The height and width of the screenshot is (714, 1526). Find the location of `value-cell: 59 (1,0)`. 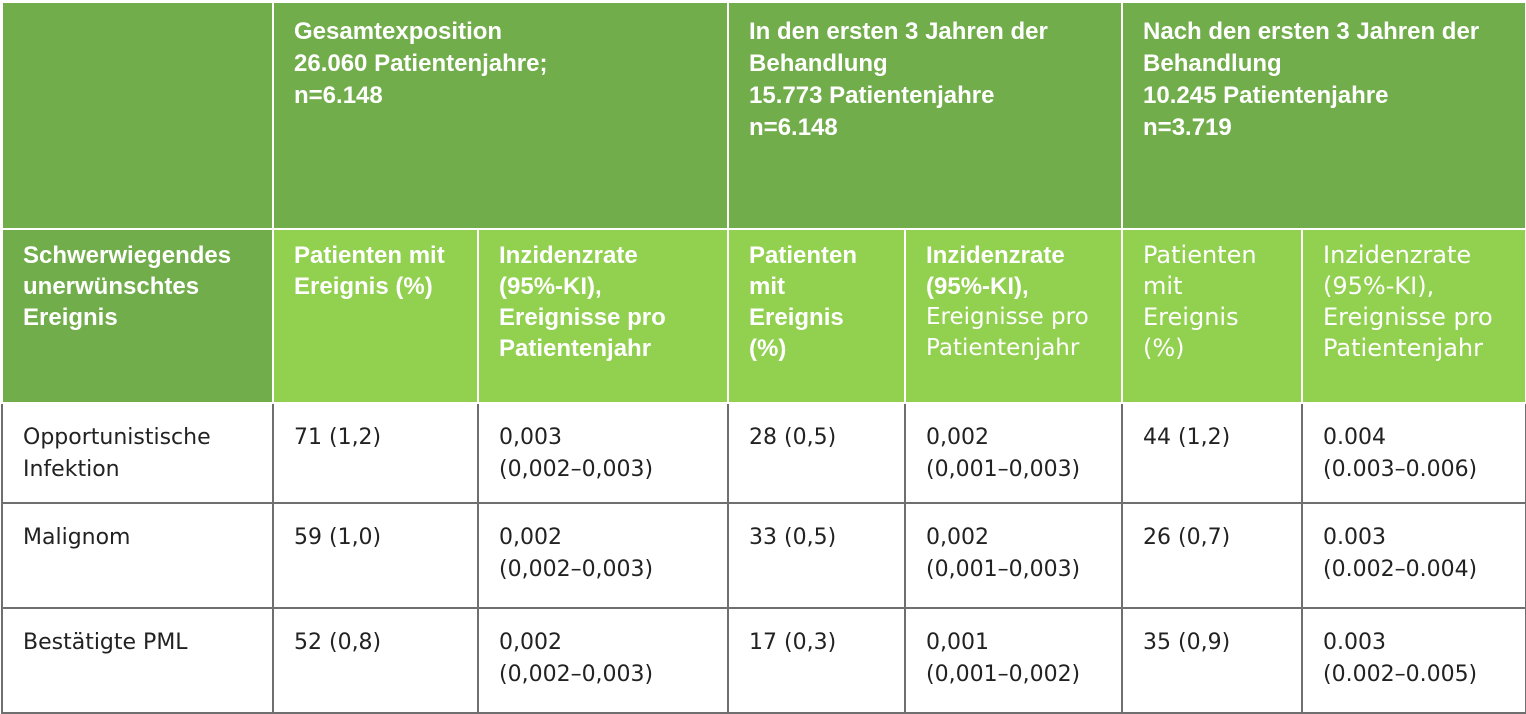

value-cell: 59 (1,0) is located at coordinates (375, 555).